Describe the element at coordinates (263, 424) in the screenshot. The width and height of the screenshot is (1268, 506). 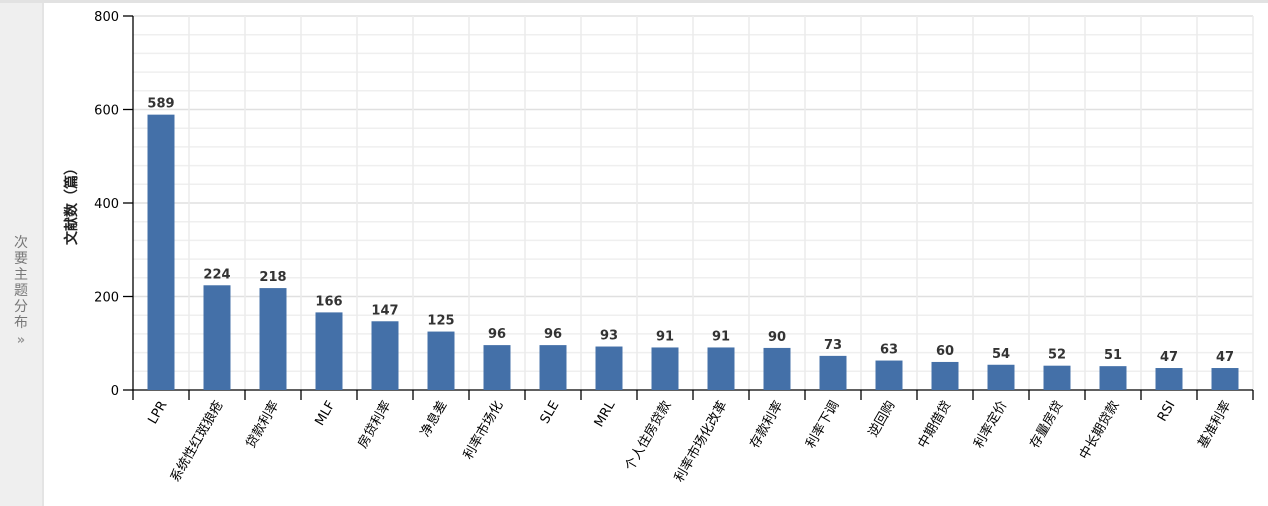
I see `x-tick-label: 贷款利率` at that location.